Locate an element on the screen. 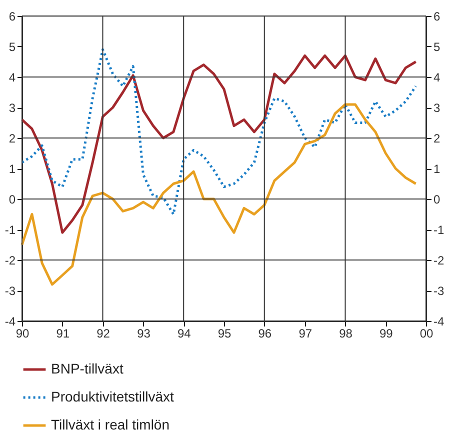 This screenshot has width=464, height=441. y2-tick-label: 0 is located at coordinates (437, 199).